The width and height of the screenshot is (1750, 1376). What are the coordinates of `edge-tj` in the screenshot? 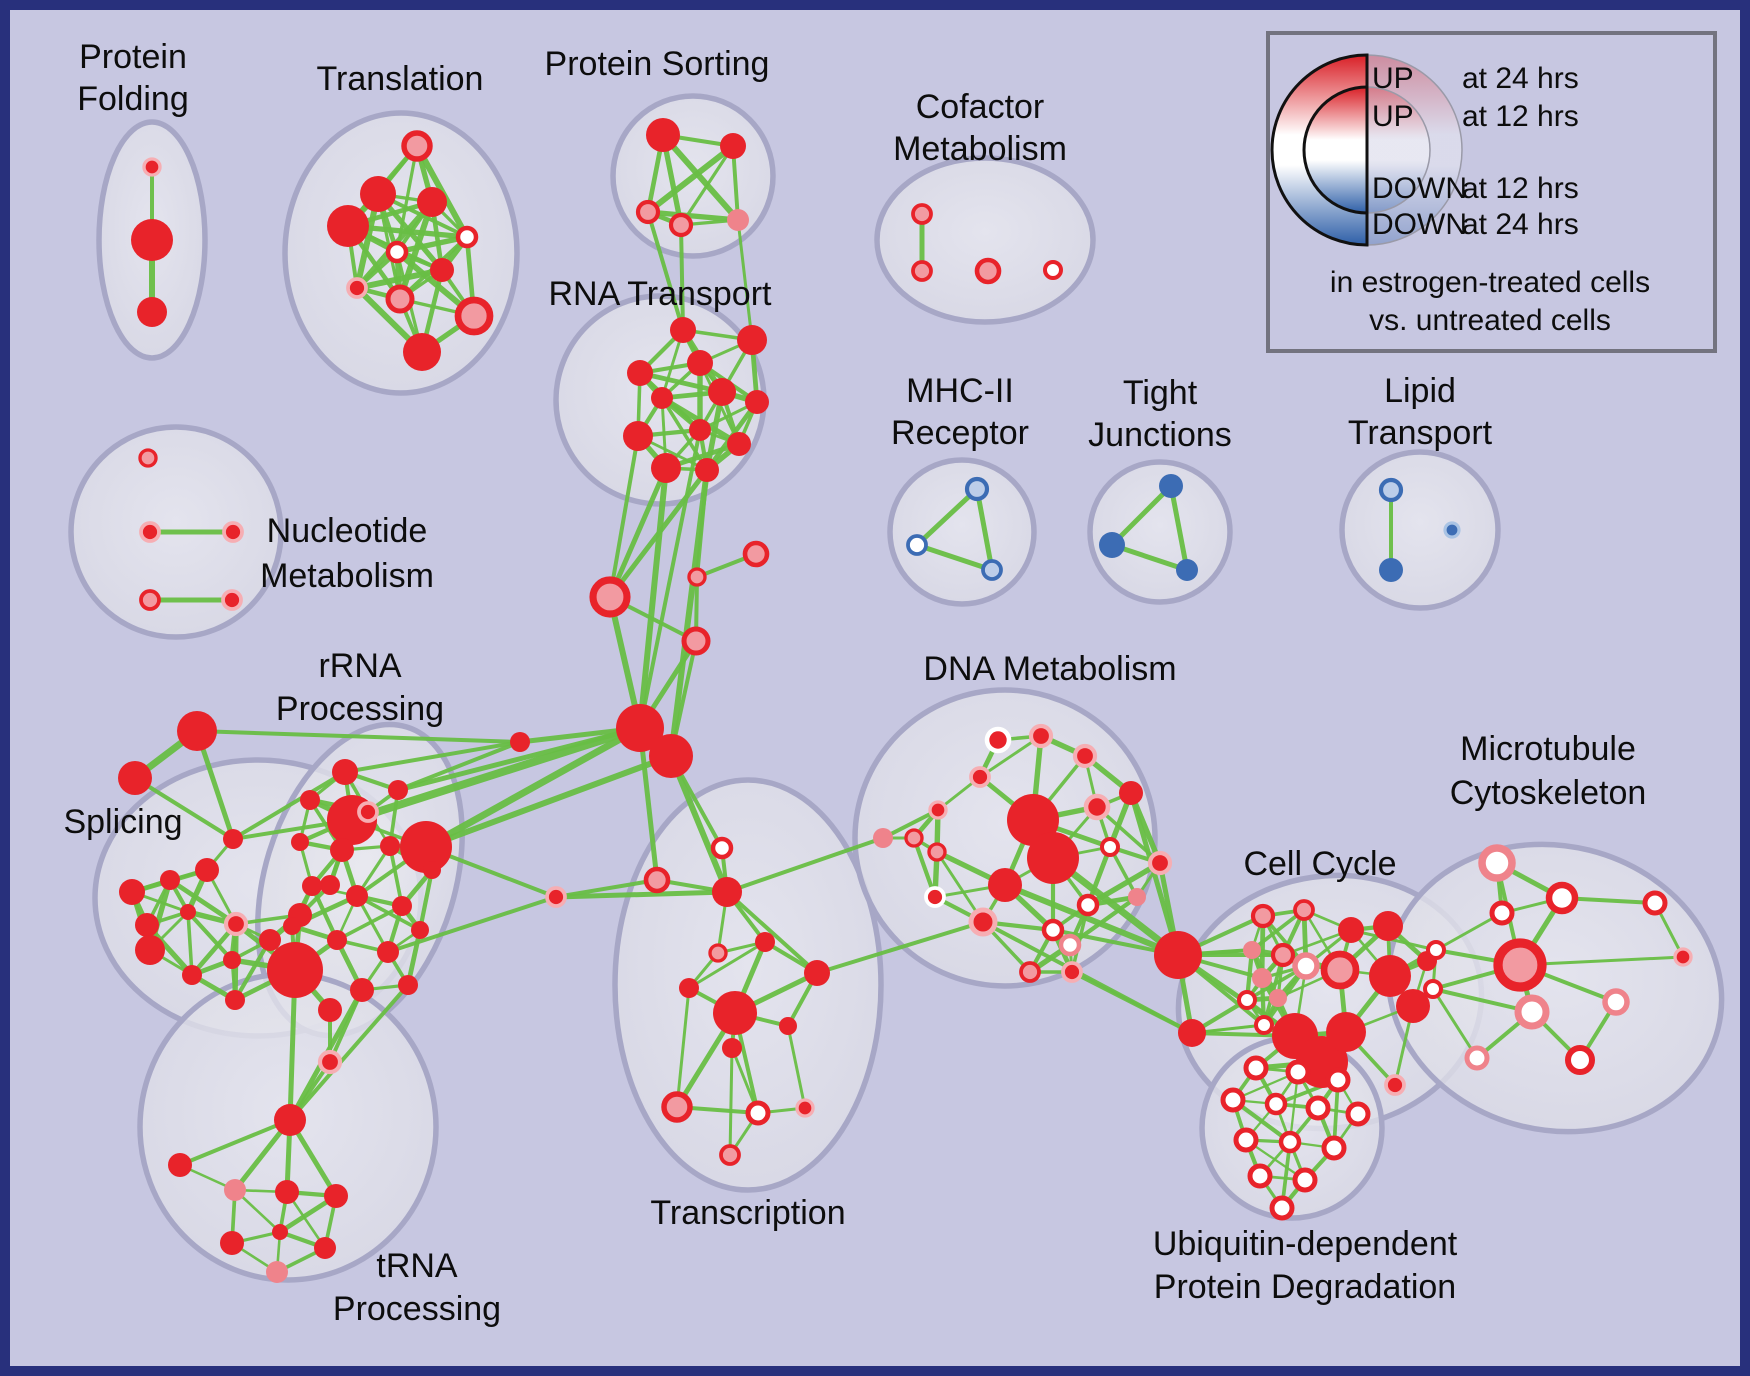 It's located at (1141, 515).